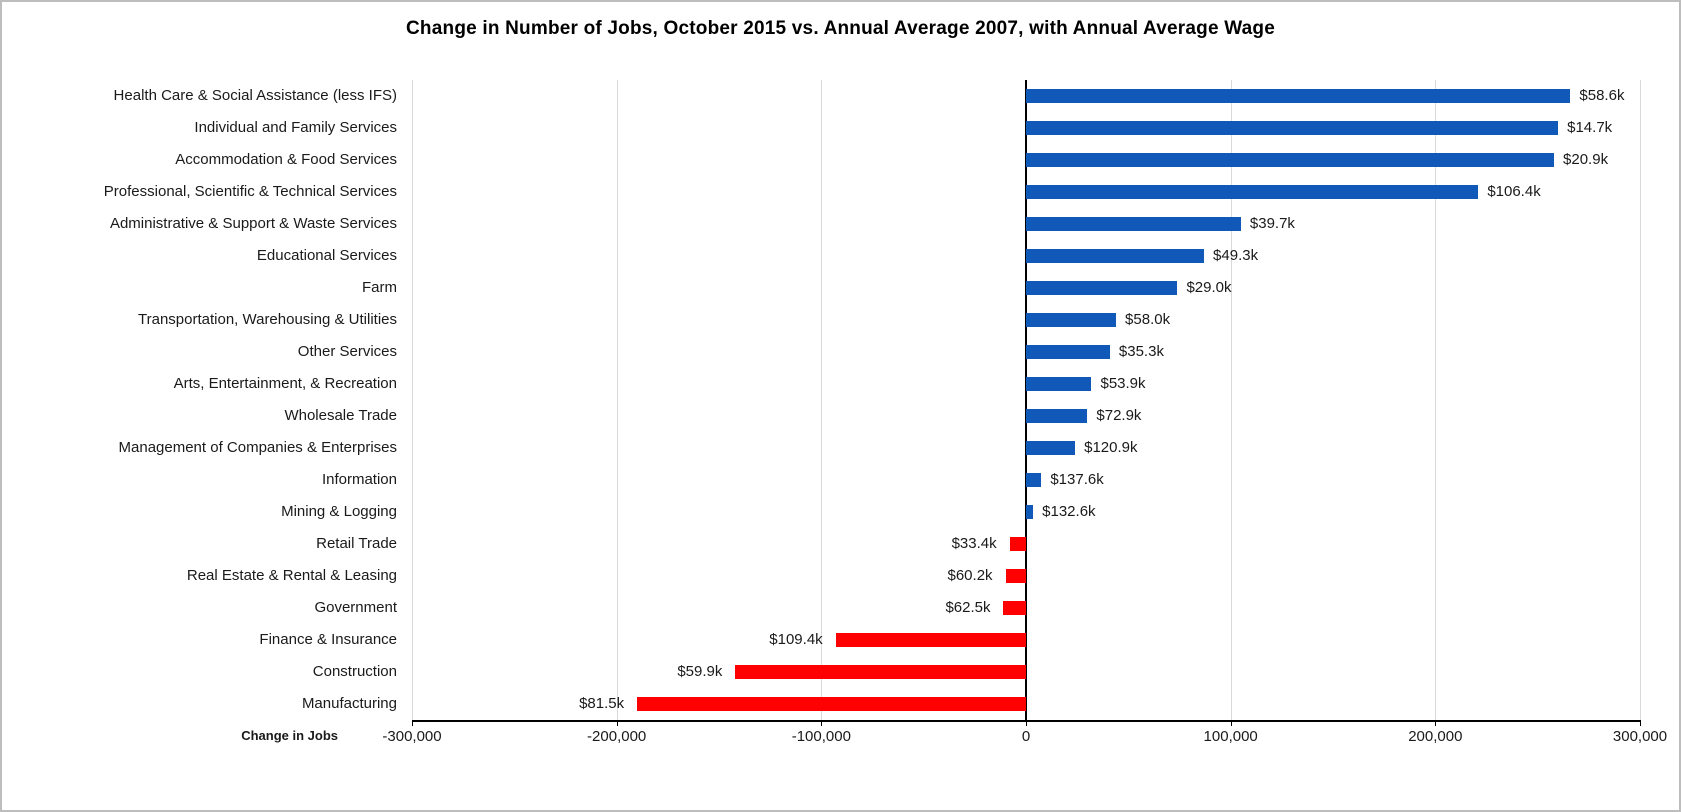 This screenshot has height=812, width=1681. Describe the element at coordinates (1123, 383) in the screenshot. I see `value-label: $53.9k` at that location.